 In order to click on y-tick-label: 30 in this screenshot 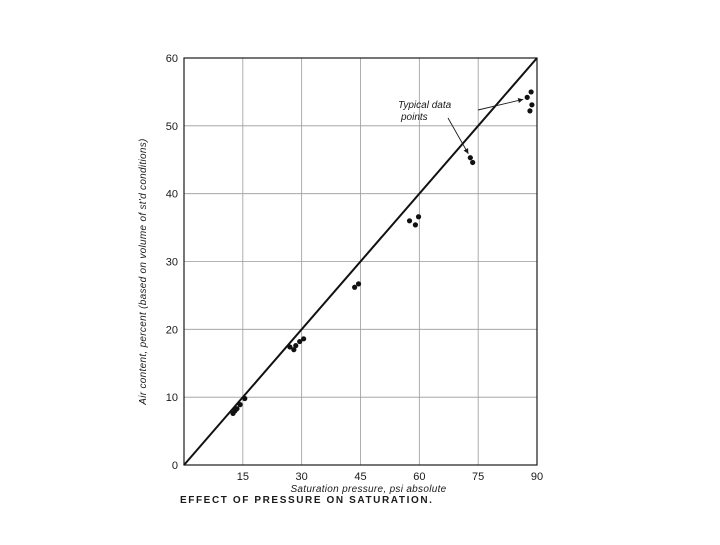, I will do `click(172, 263)`.